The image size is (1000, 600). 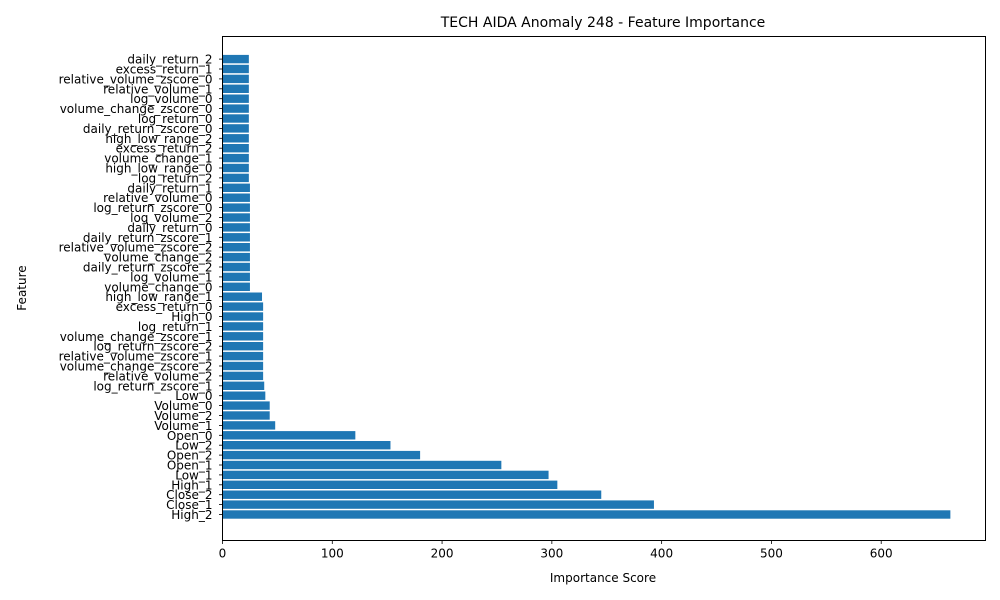 What do you see at coordinates (190, 436) in the screenshot?
I see `y-tick-label: Open_0` at bounding box center [190, 436].